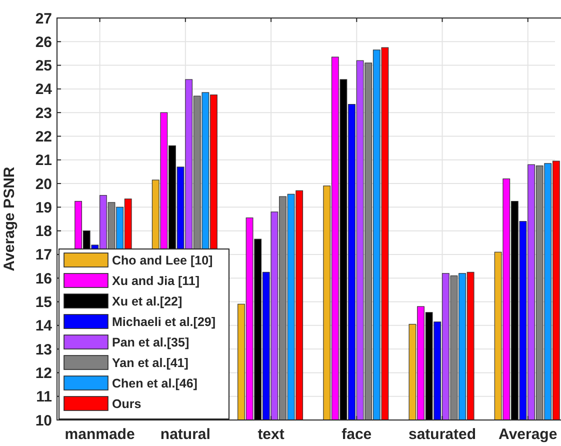 The width and height of the screenshot is (561, 446). I want to click on legend-label: Chen et al.[46], so click(155, 383).